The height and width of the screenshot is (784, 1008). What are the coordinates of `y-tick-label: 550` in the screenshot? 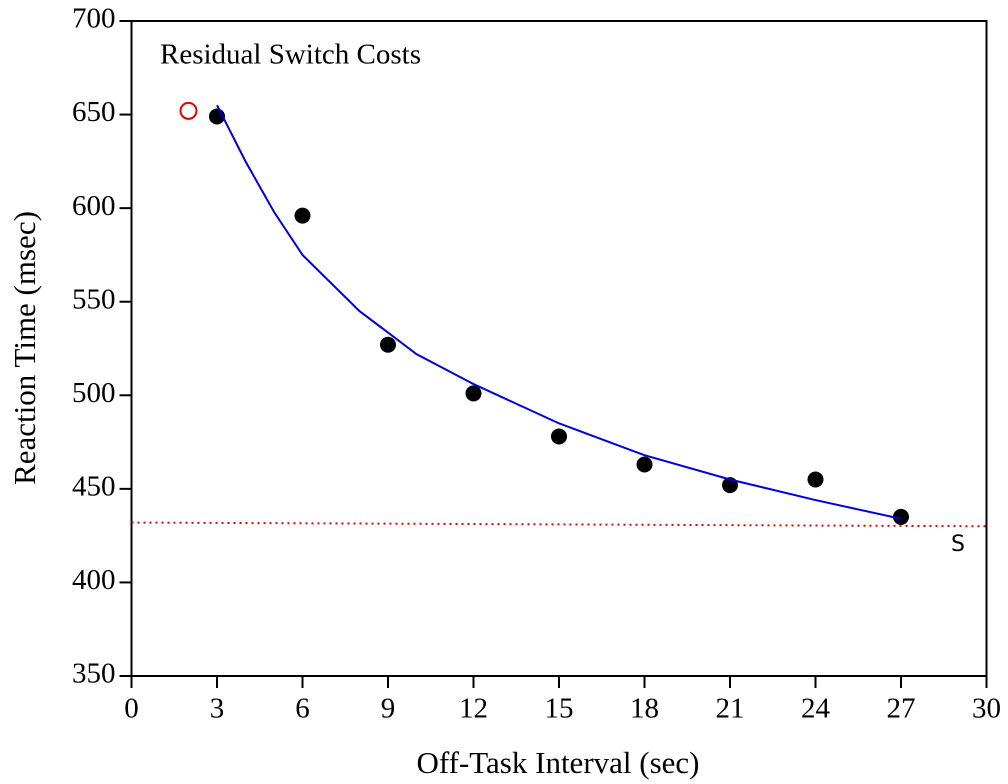 It's located at (94, 299).